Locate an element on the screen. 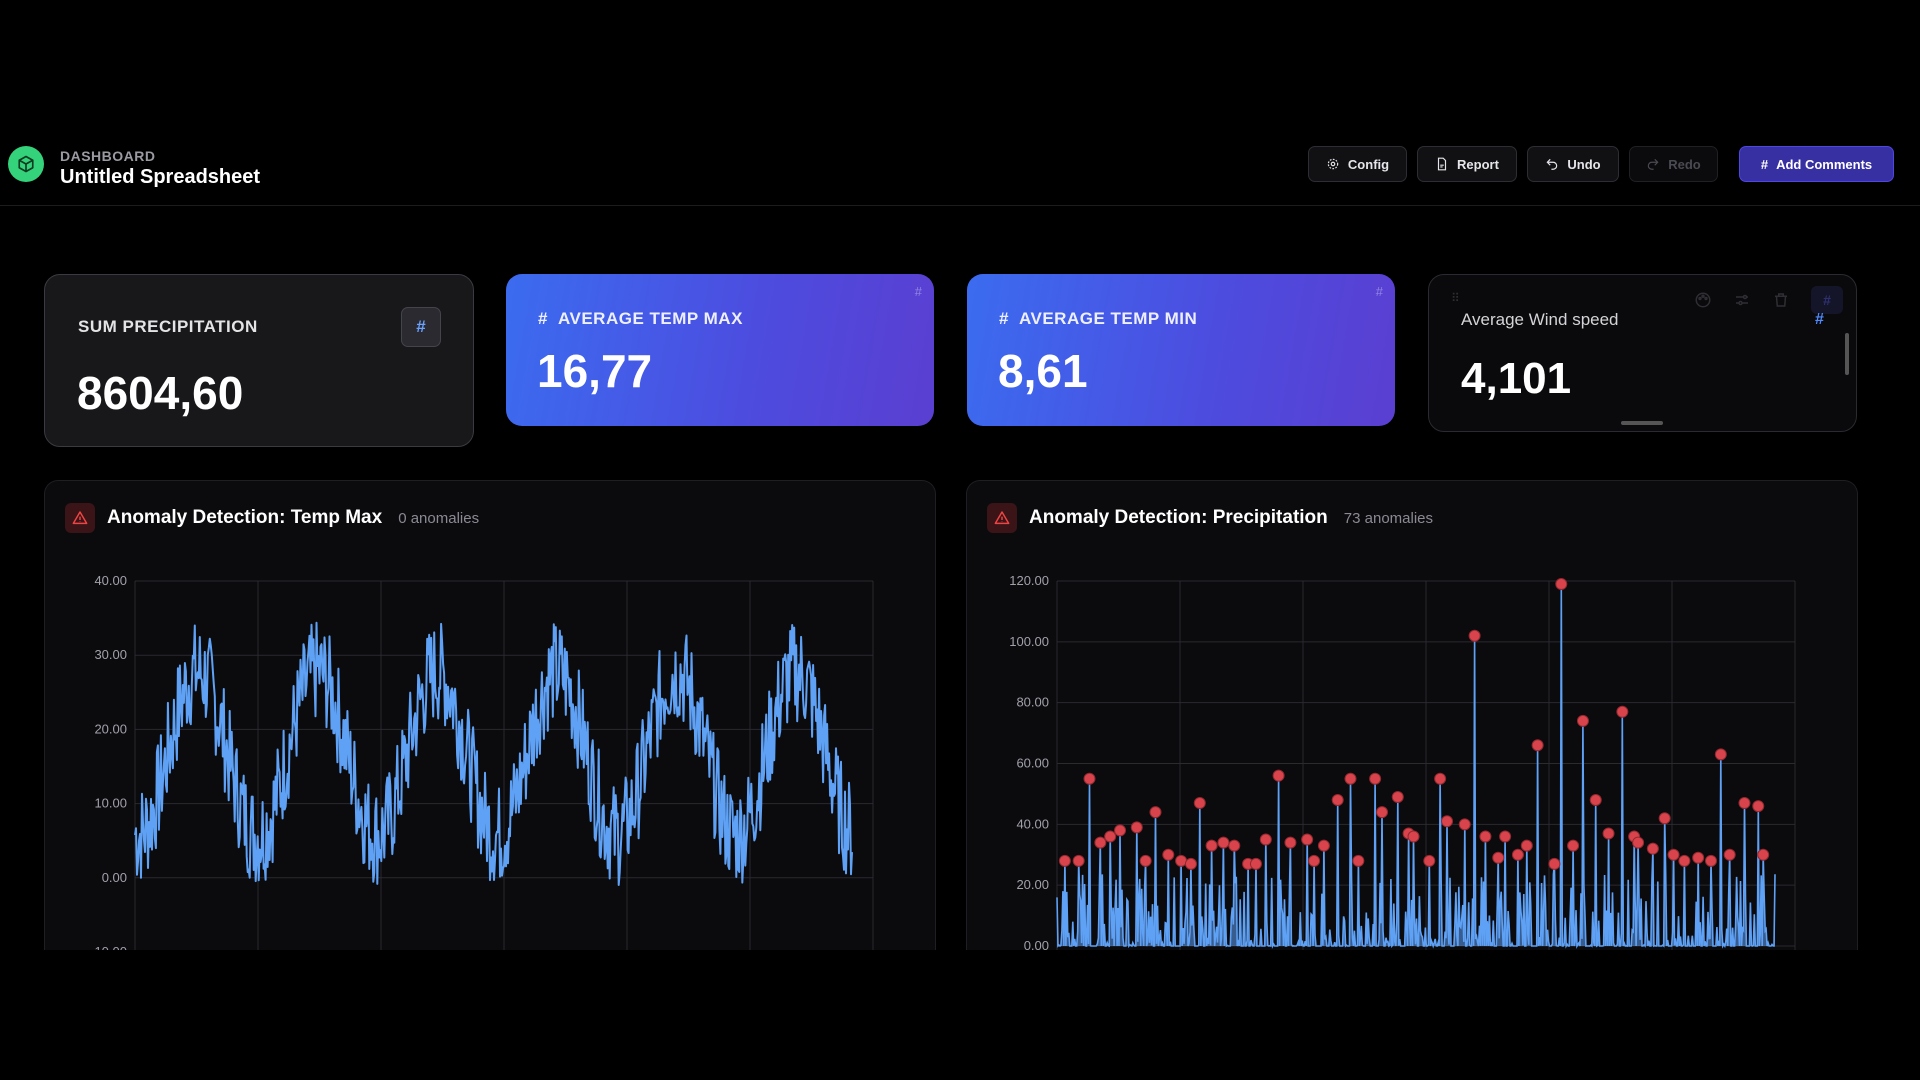  card-value: 16,77 is located at coordinates (595, 371).